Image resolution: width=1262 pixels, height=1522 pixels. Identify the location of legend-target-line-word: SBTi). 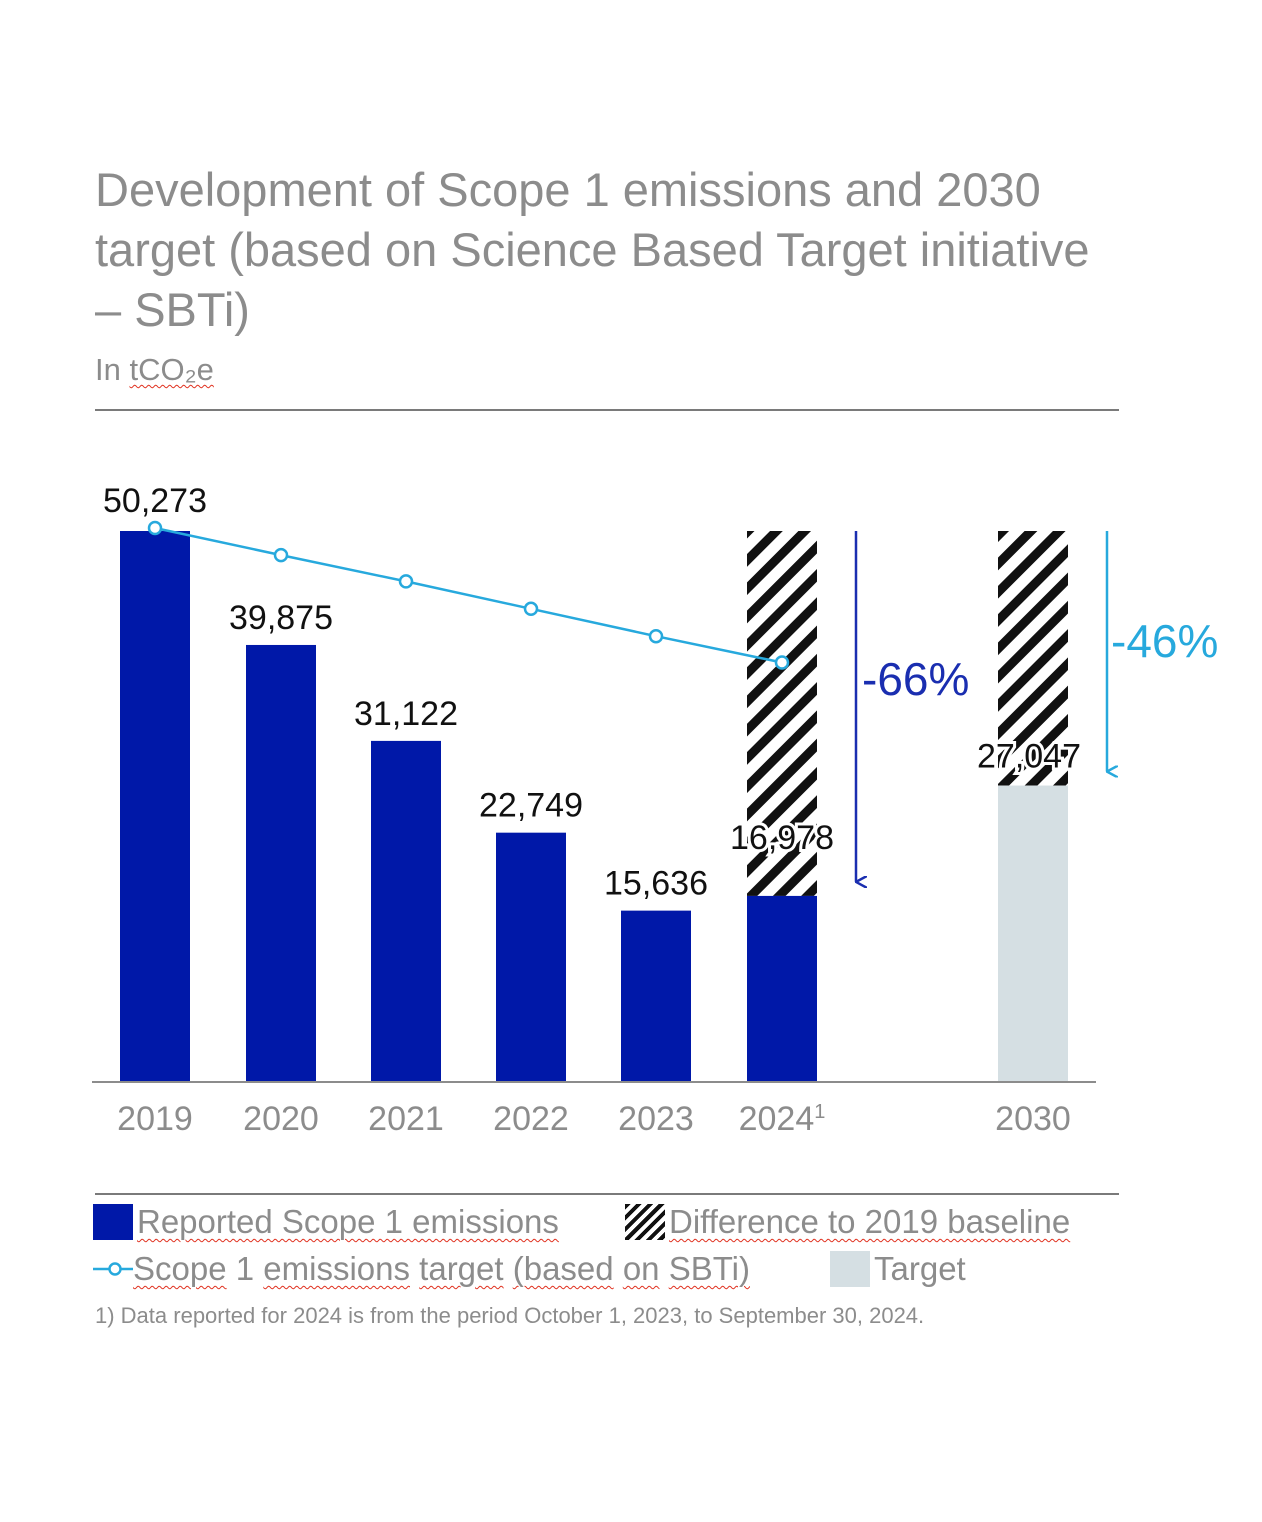
(709, 1268).